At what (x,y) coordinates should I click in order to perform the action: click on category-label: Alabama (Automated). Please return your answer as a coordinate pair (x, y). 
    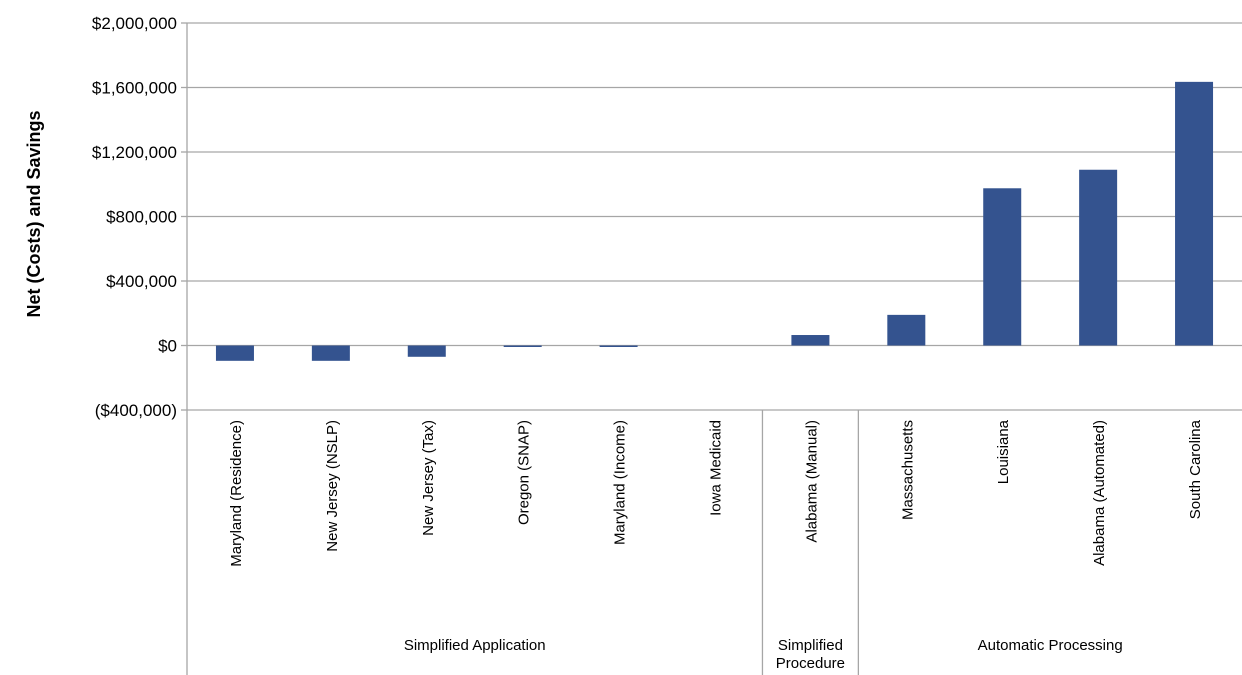
    Looking at the image, I should click on (1099, 493).